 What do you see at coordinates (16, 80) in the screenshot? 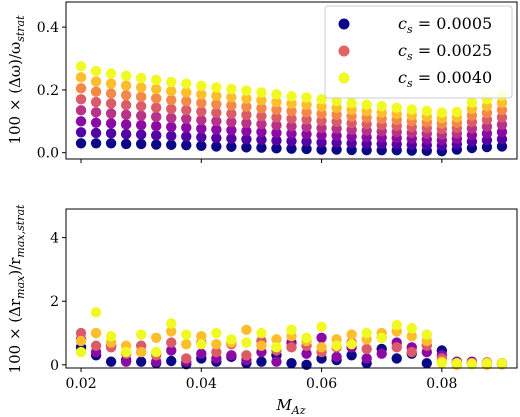
I see `top-y-axis-label: 100 × (Δω)/ωstrat` at bounding box center [16, 80].